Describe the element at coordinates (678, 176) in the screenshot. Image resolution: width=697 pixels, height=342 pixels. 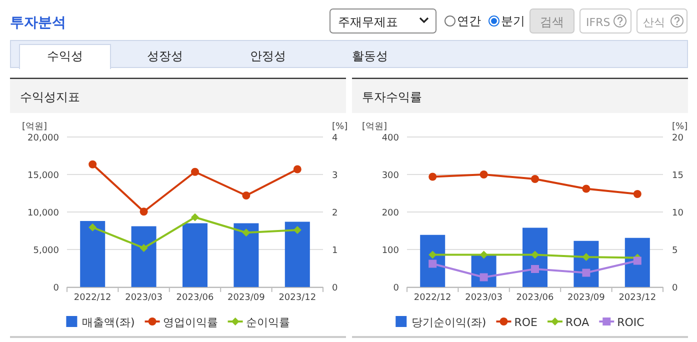
I see `y2-tick-label: 15` at that location.